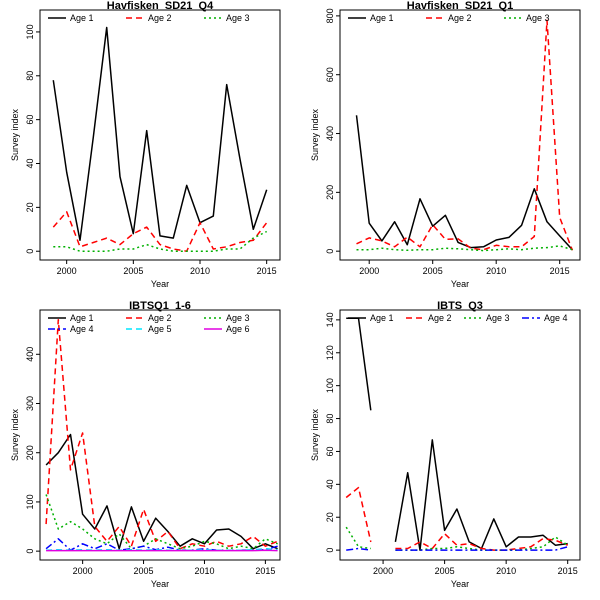 This screenshot has width=600, height=600. I want to click on y-tick-label: 300, so click(30, 403).